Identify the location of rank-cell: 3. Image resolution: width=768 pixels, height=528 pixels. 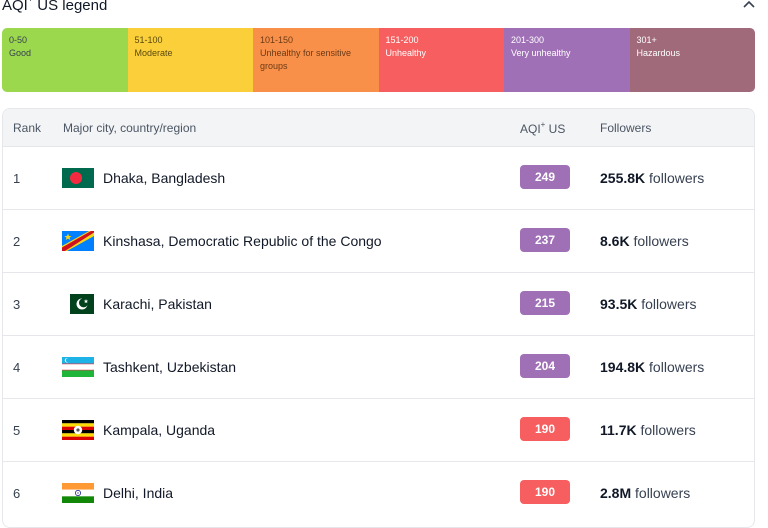
(17, 304).